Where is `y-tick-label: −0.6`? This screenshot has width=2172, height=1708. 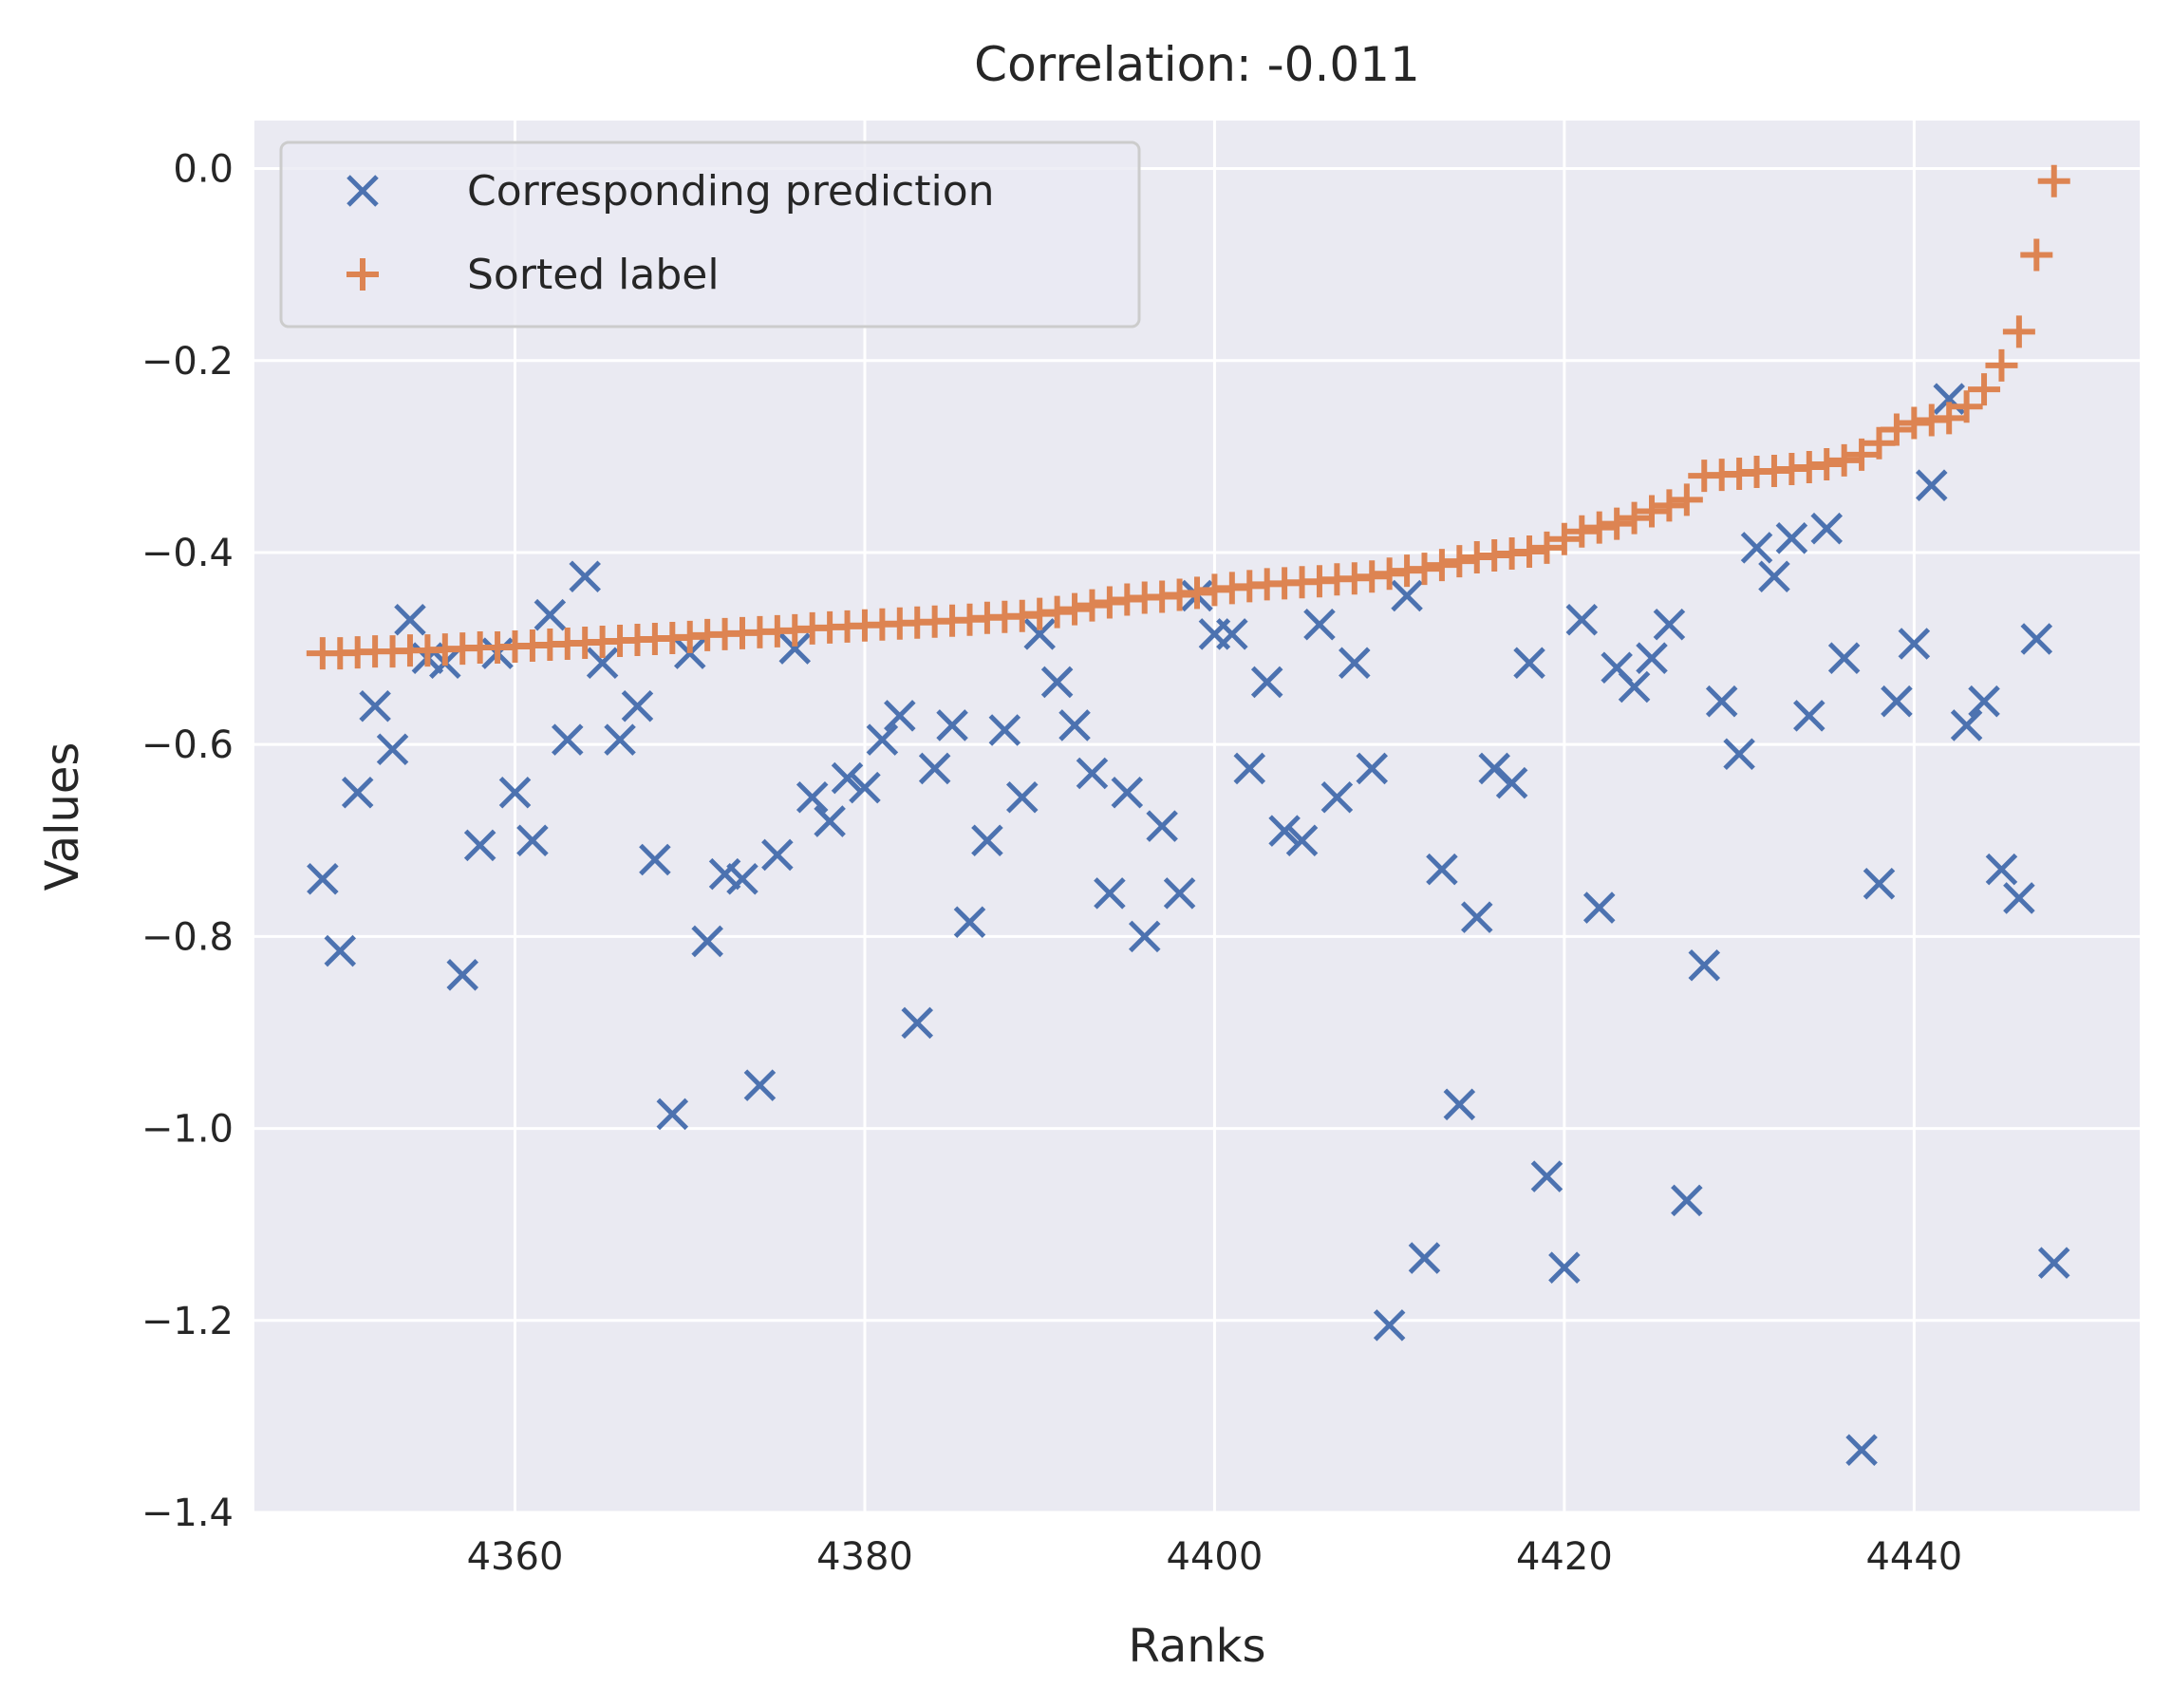
y-tick-label: −0.6 is located at coordinates (187, 745).